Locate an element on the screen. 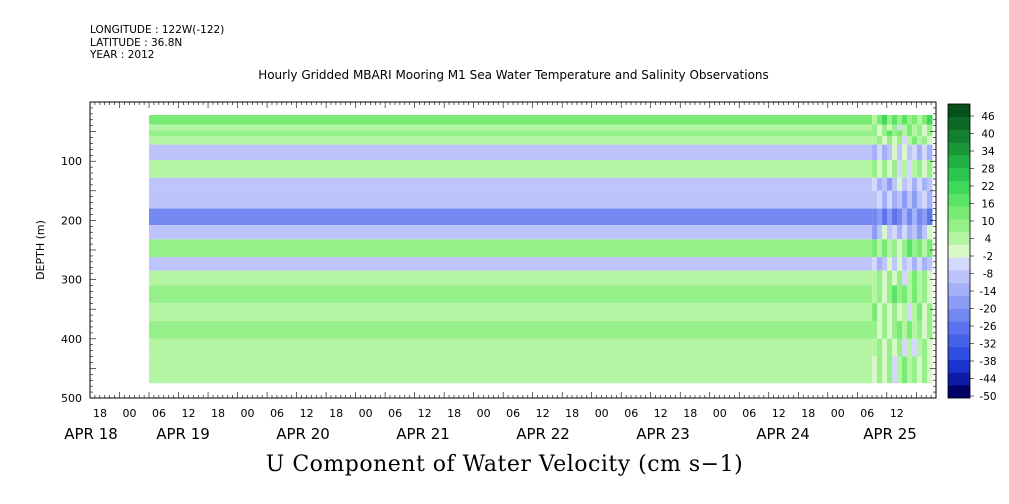 The height and width of the screenshot is (504, 1009). x-date-label: APR 19 is located at coordinates (183, 434).